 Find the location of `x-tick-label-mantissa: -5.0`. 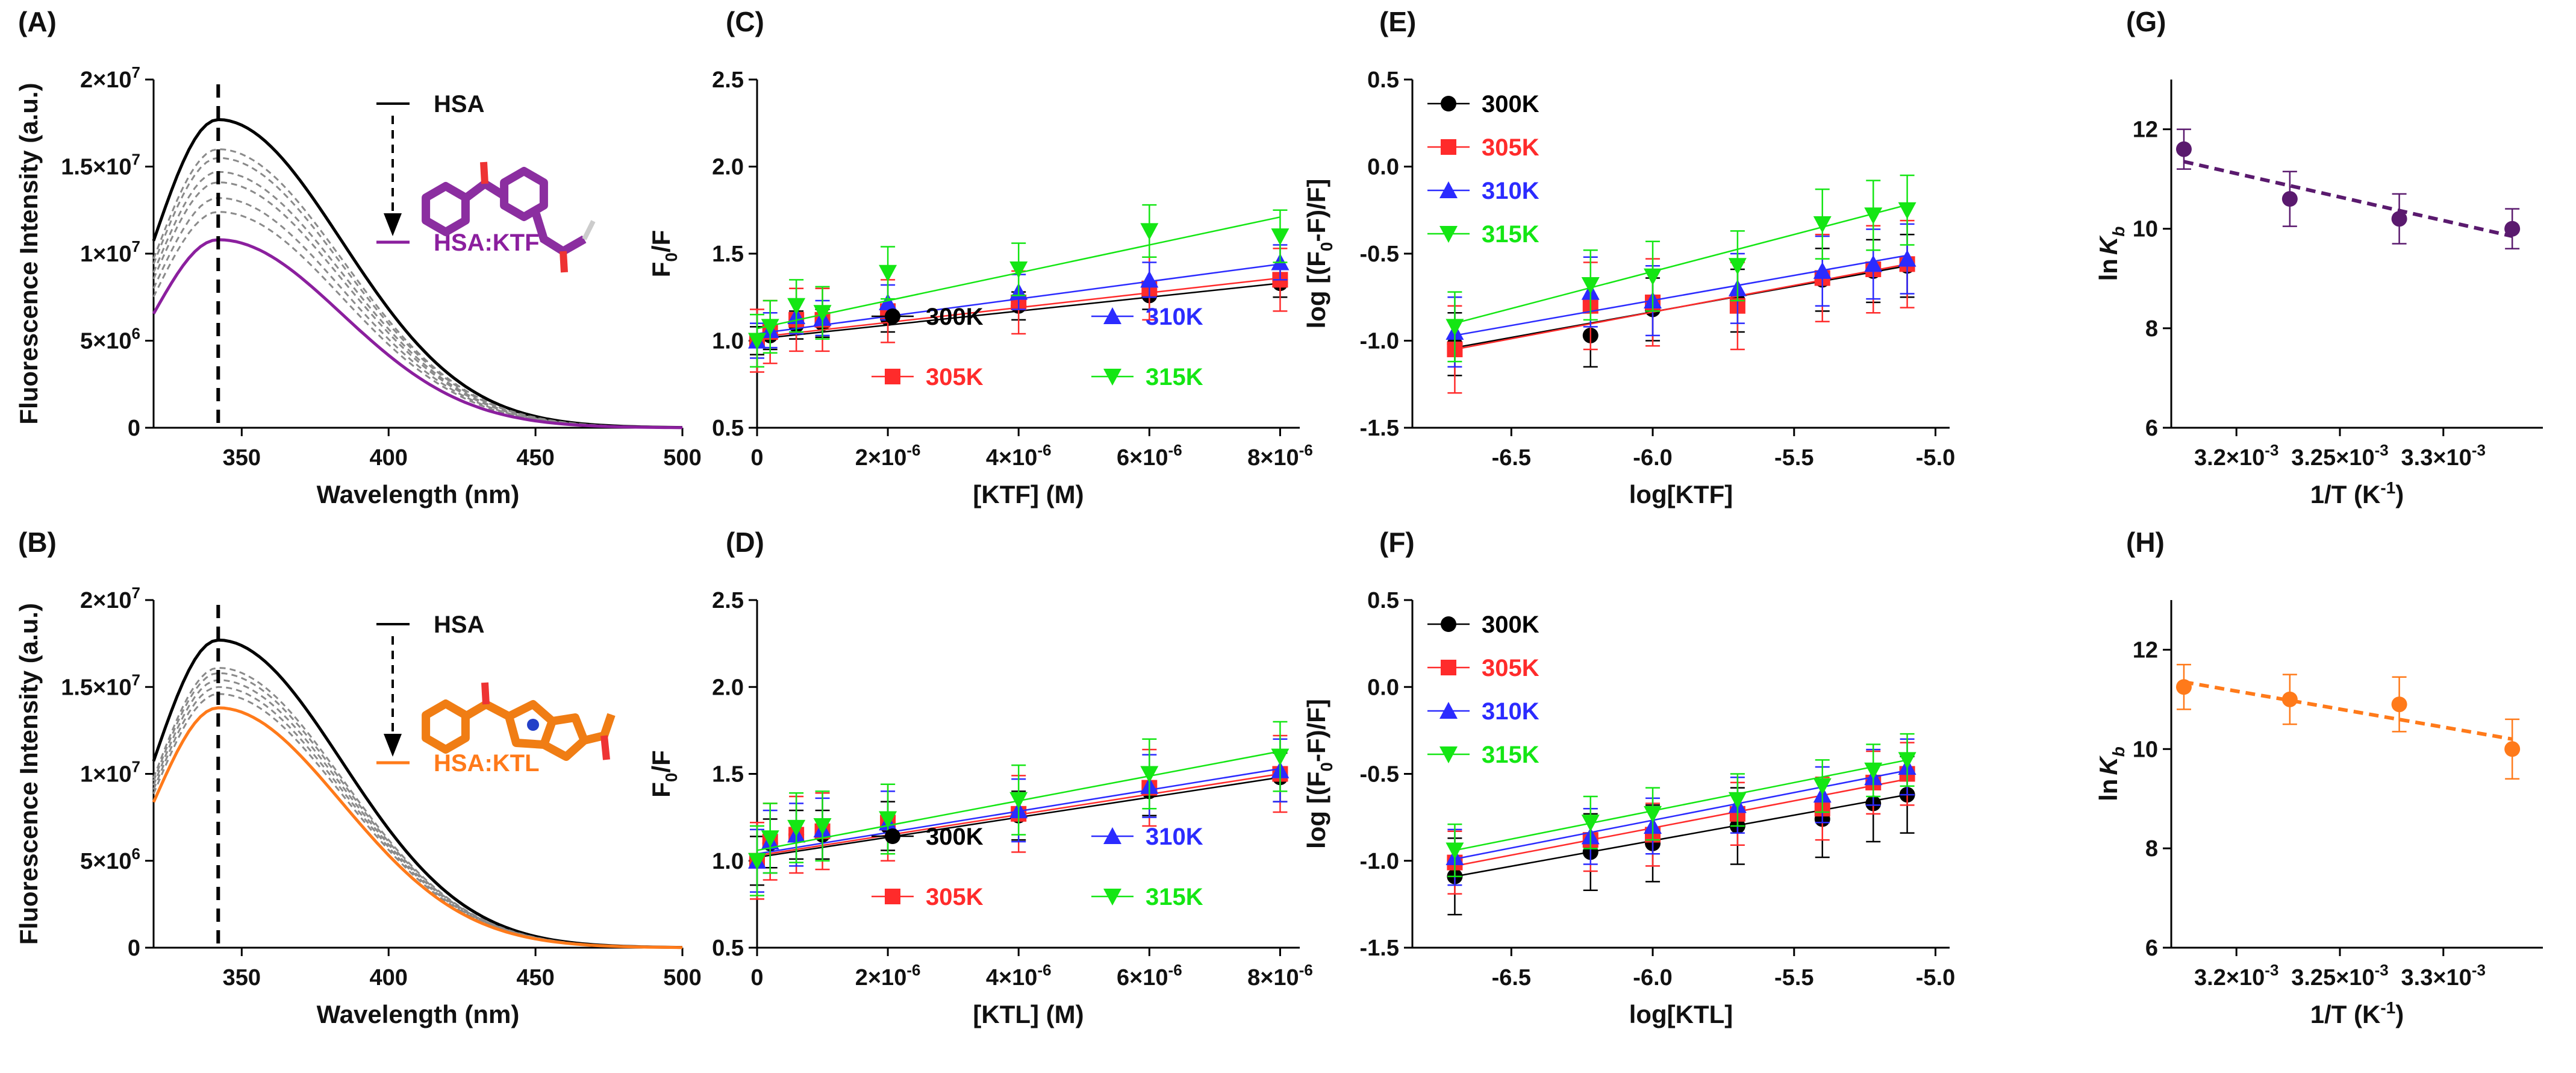

x-tick-label-mantissa: -5.0 is located at coordinates (1935, 977).